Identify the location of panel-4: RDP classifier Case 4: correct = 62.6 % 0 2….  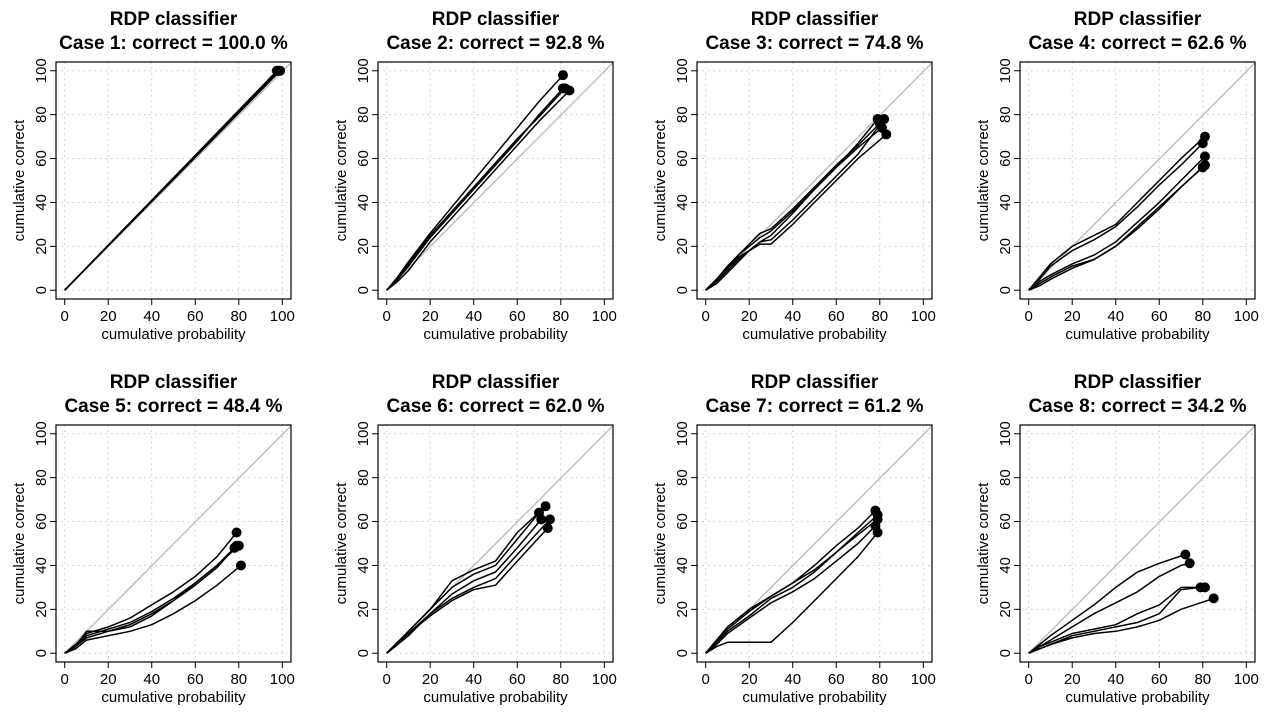
(1117, 176).